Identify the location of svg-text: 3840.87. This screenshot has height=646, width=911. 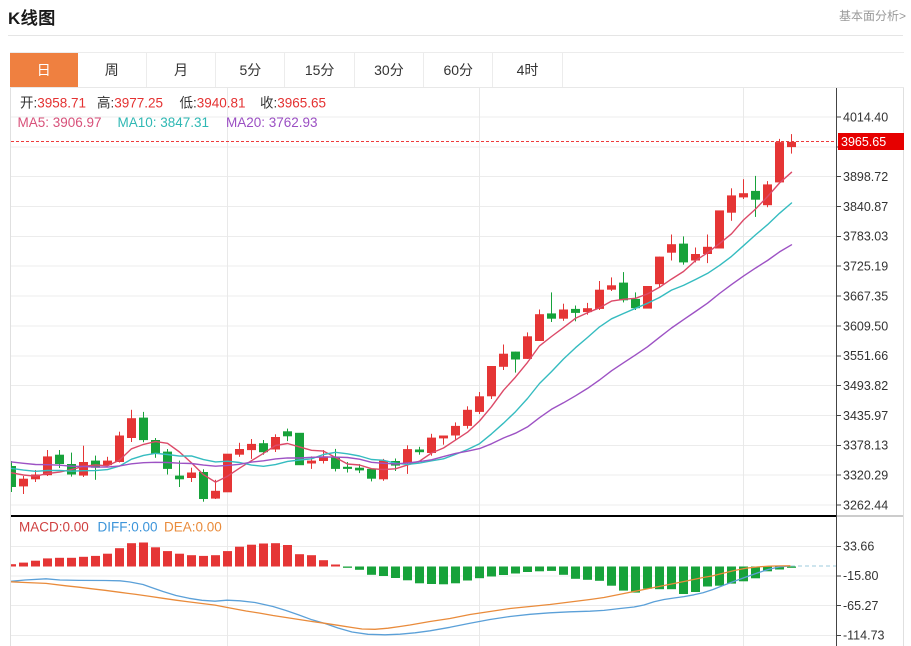
(865, 207).